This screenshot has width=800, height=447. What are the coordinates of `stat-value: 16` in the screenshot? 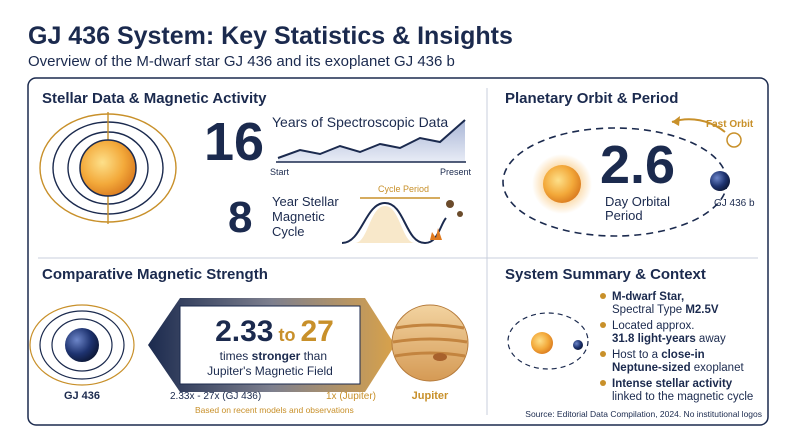 It's located at (234, 142).